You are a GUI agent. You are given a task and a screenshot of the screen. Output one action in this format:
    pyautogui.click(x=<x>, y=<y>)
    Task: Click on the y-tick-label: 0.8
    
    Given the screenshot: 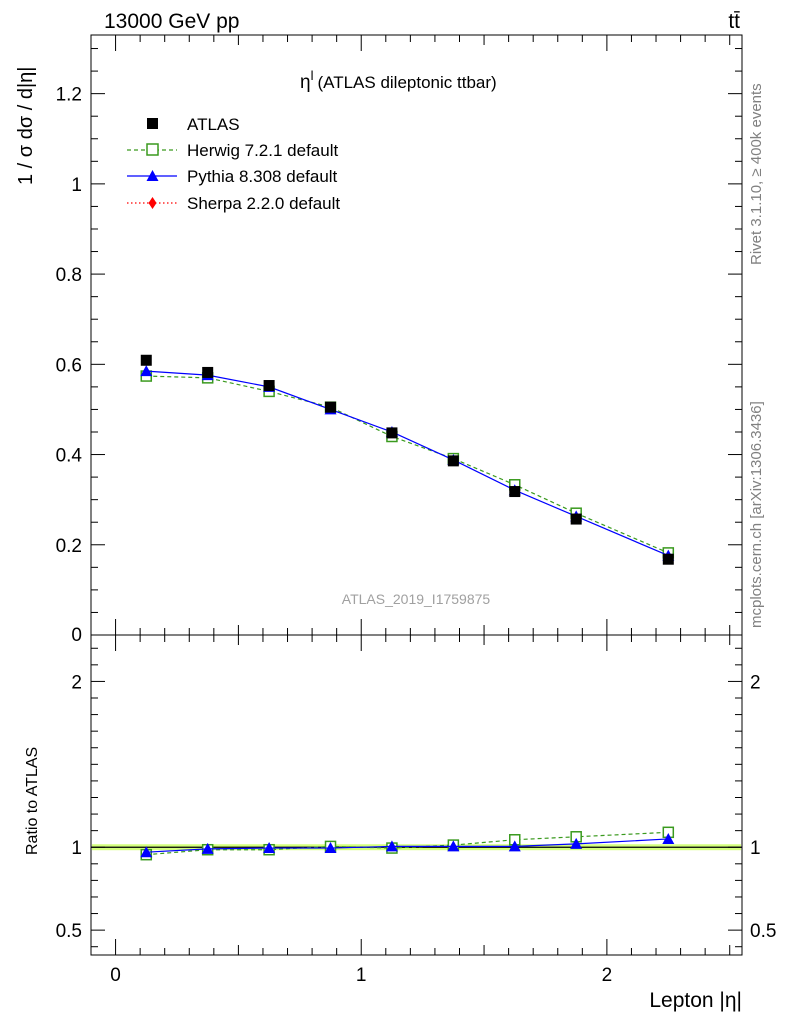 What is the action you would take?
    pyautogui.click(x=69, y=275)
    